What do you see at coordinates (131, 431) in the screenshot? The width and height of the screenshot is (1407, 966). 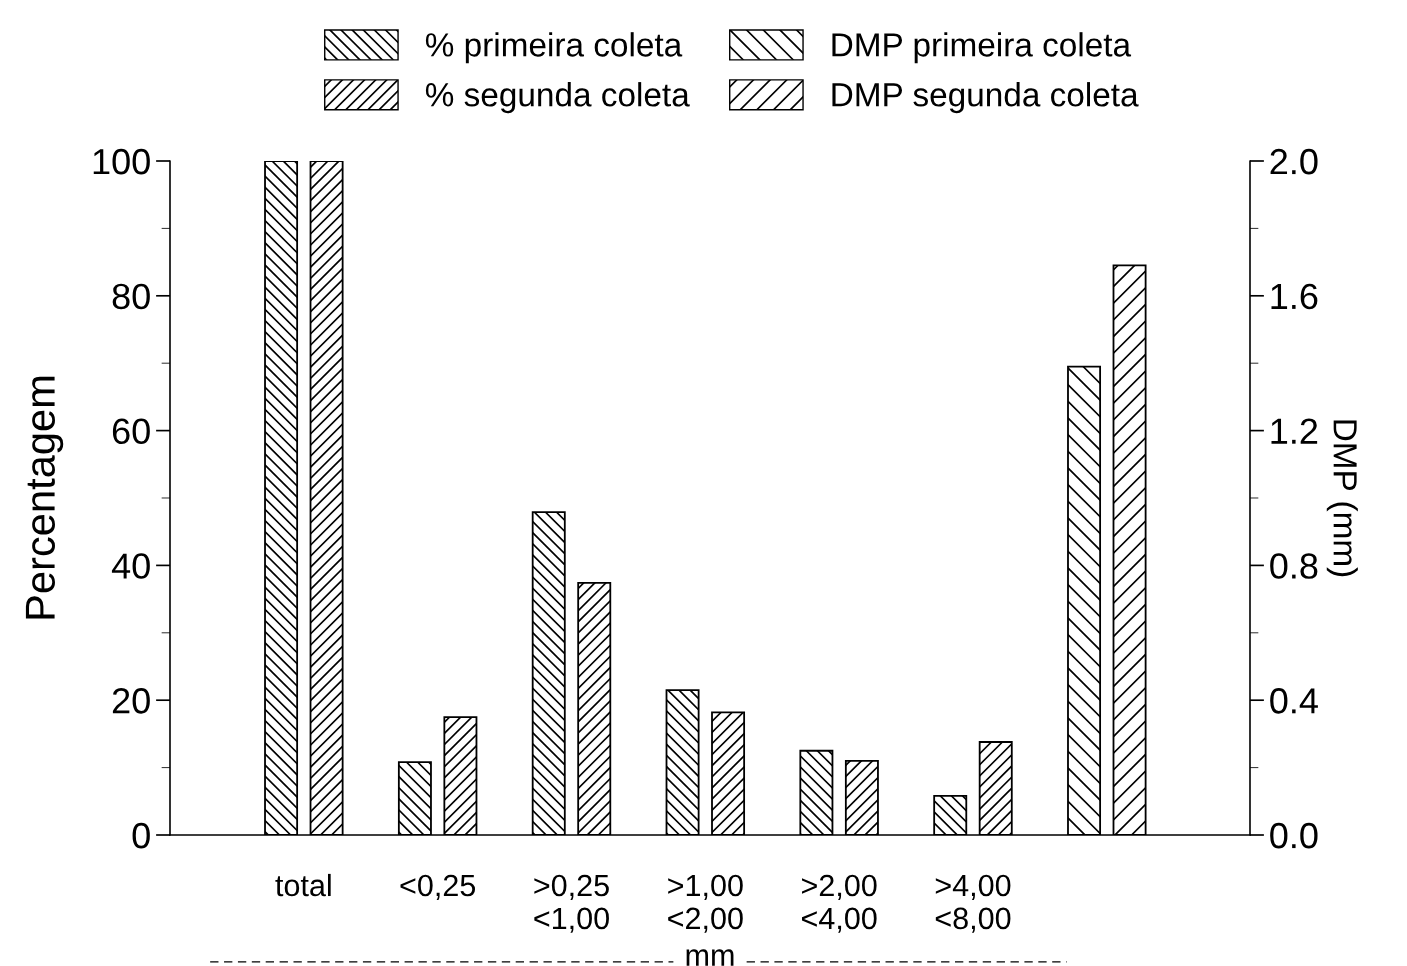 I see `y-tick-label: 60` at bounding box center [131, 431].